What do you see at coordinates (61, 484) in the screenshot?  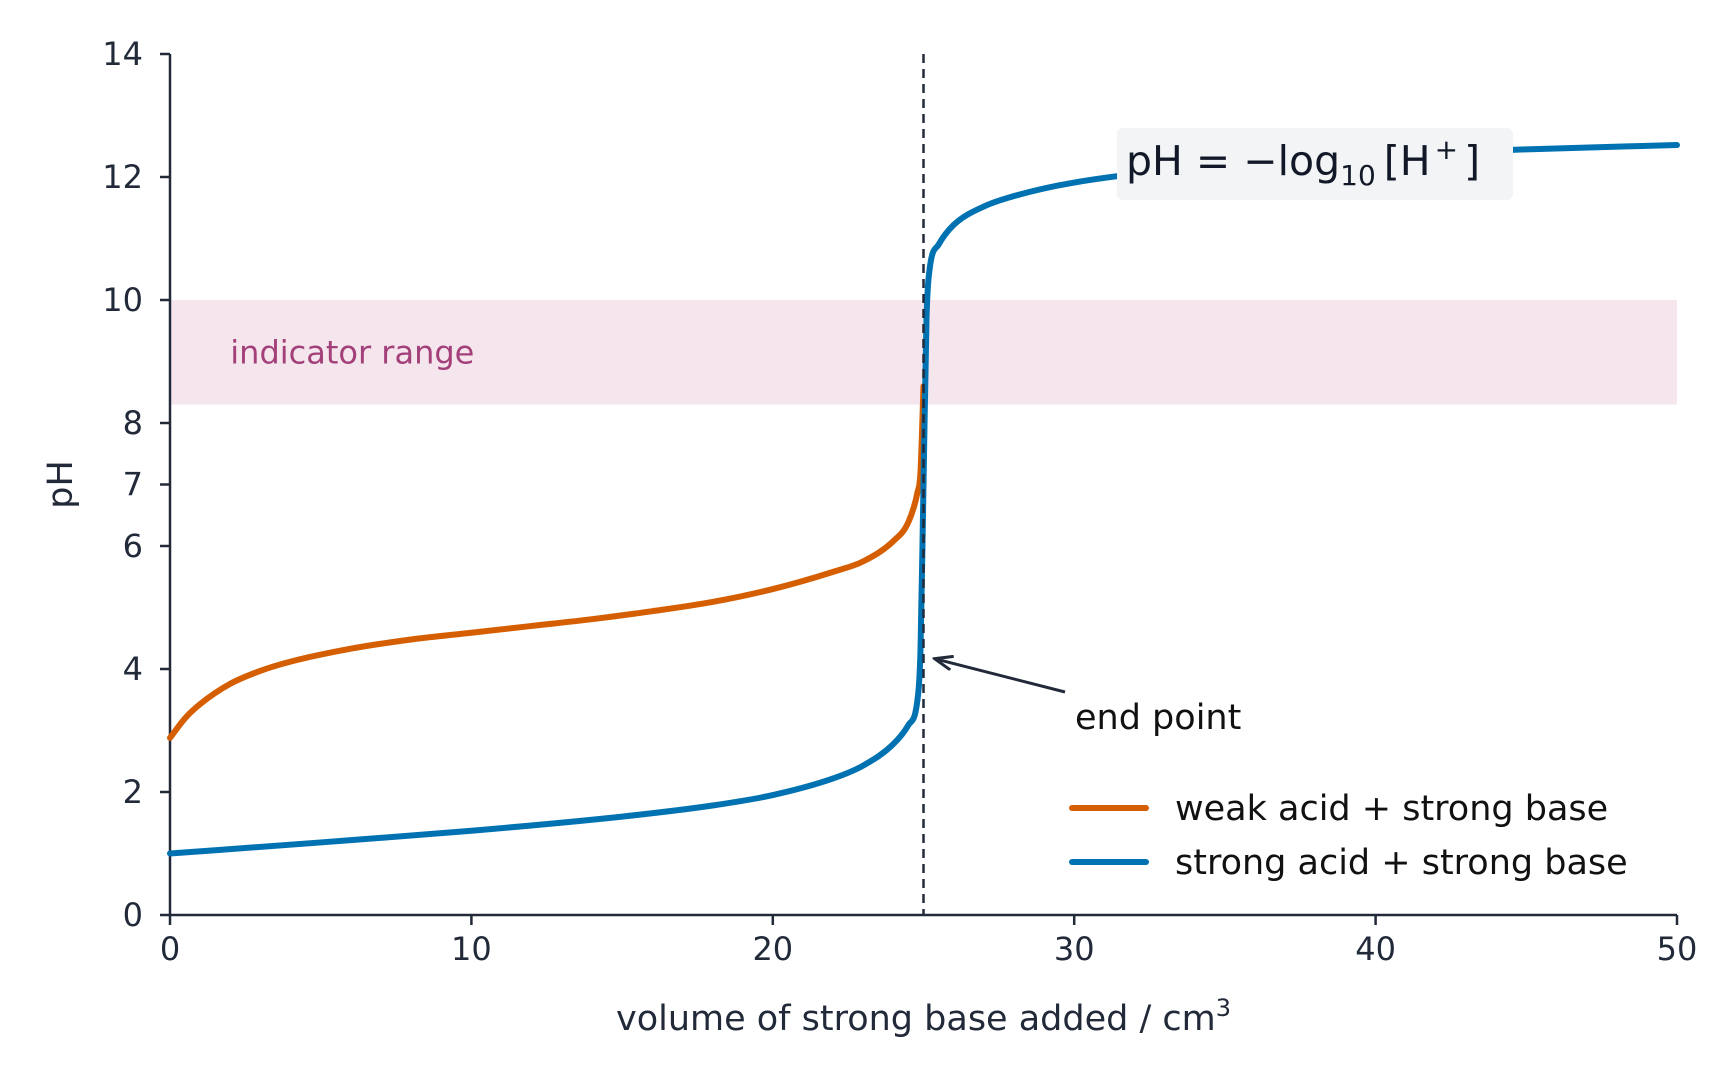 I see `y-axis-title: pH` at bounding box center [61, 484].